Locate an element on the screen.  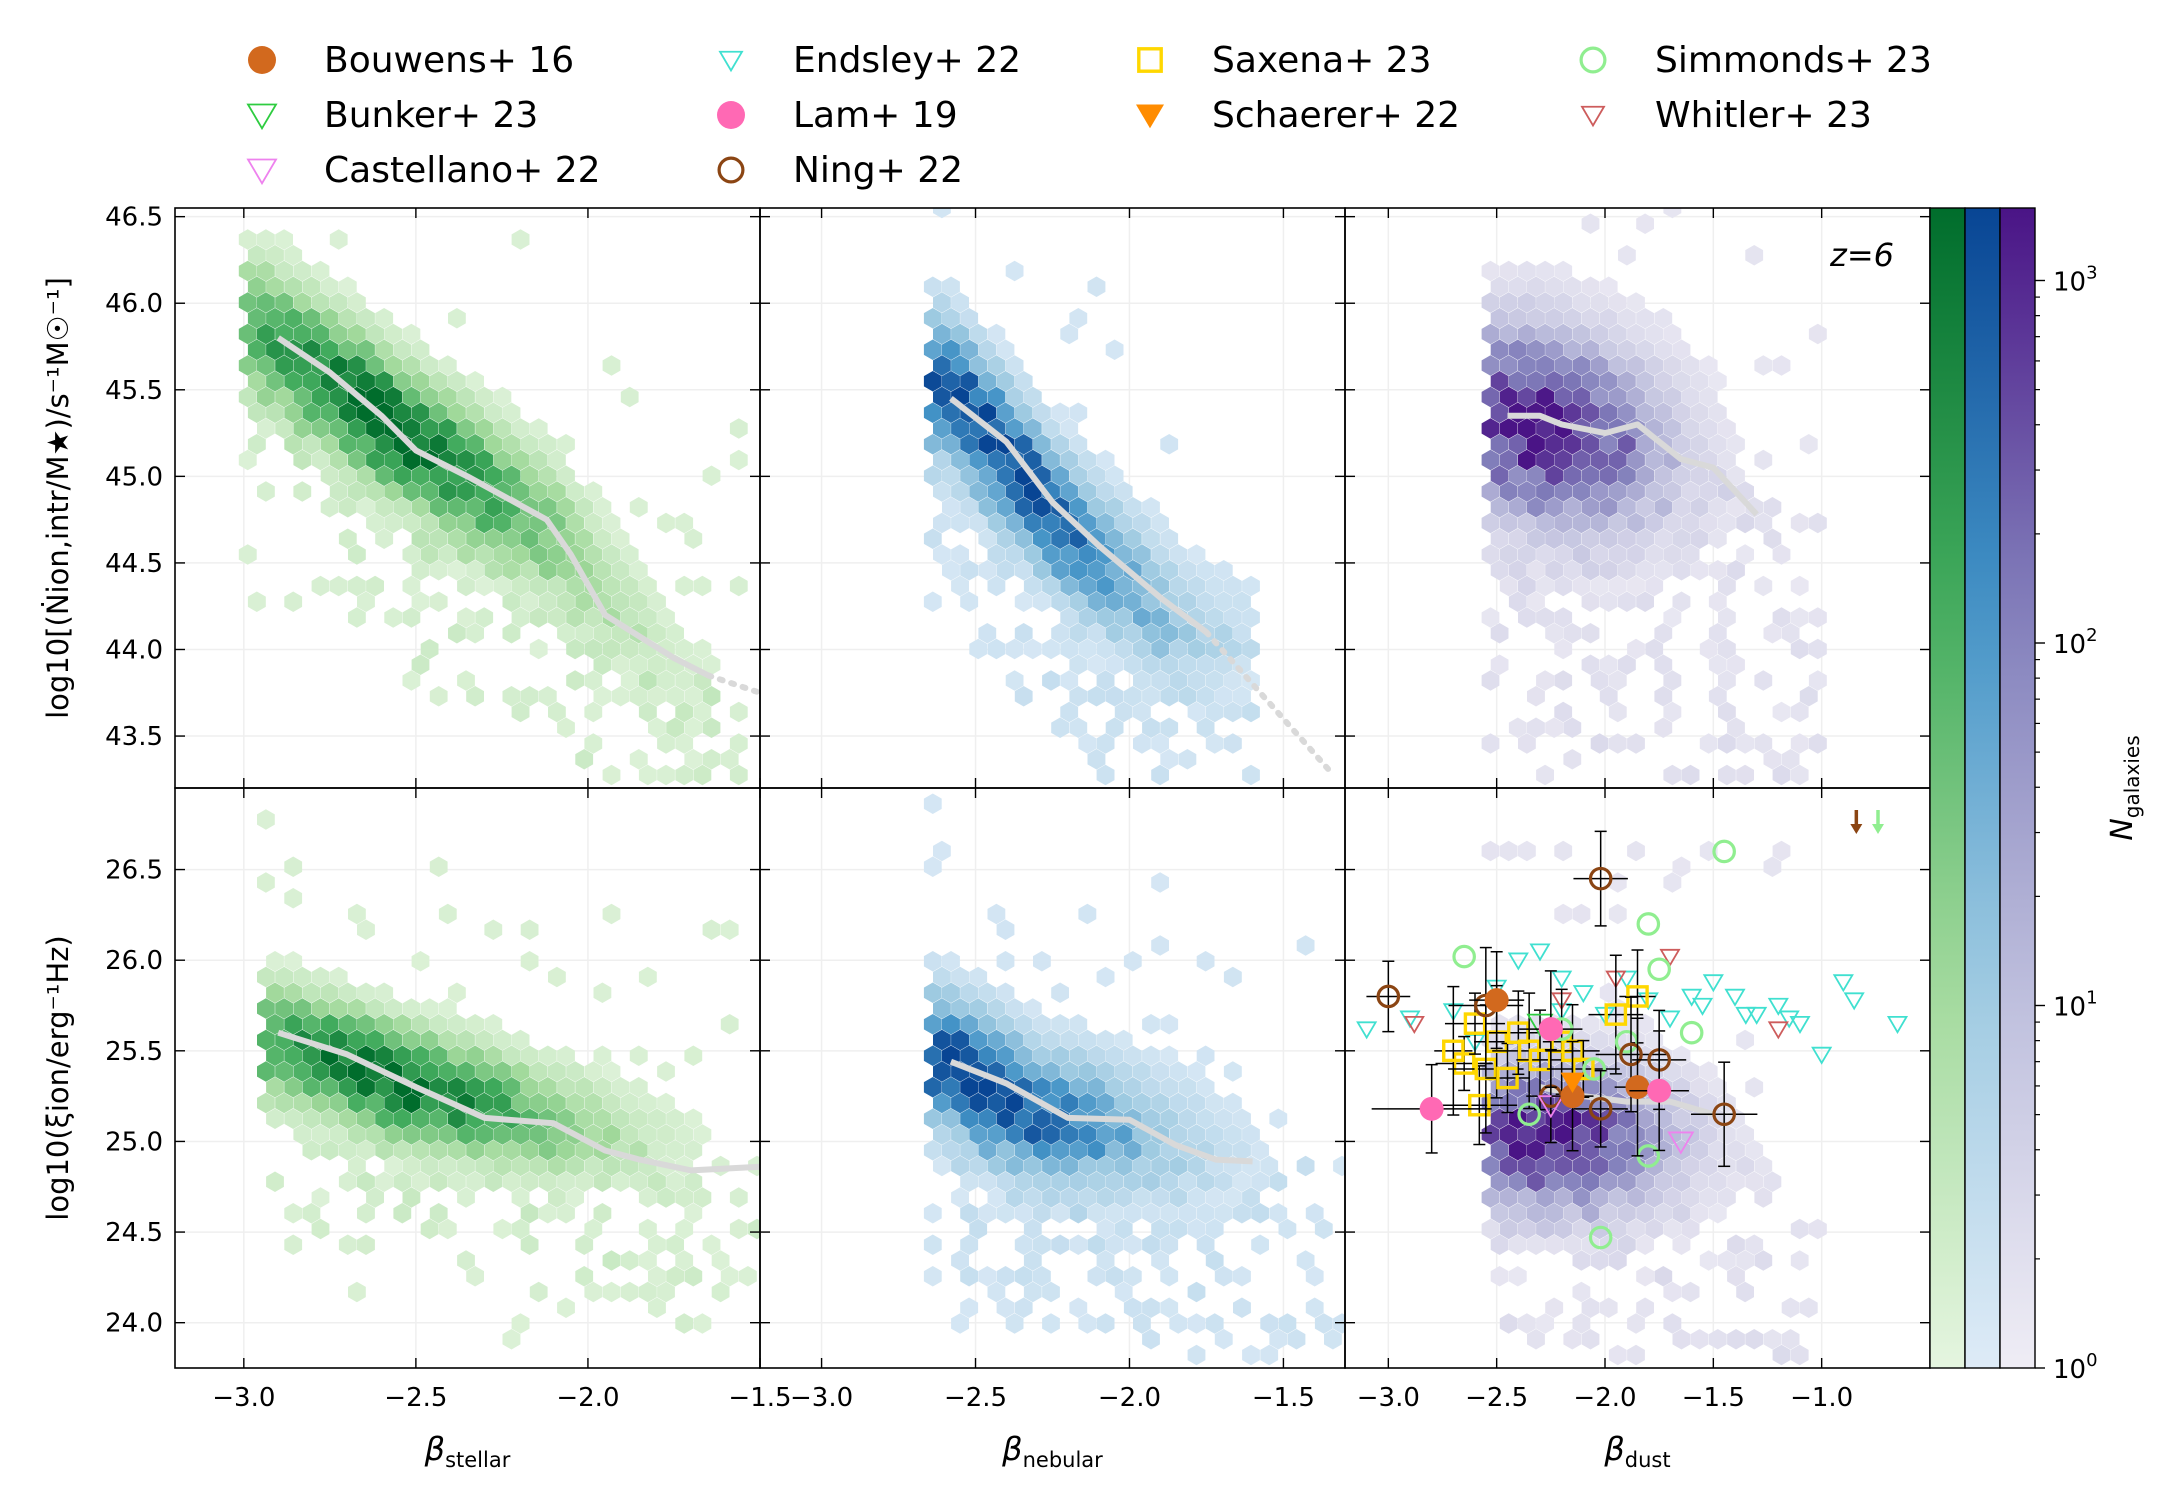
upper-limit-arrowhead is located at coordinates (1878, 829).